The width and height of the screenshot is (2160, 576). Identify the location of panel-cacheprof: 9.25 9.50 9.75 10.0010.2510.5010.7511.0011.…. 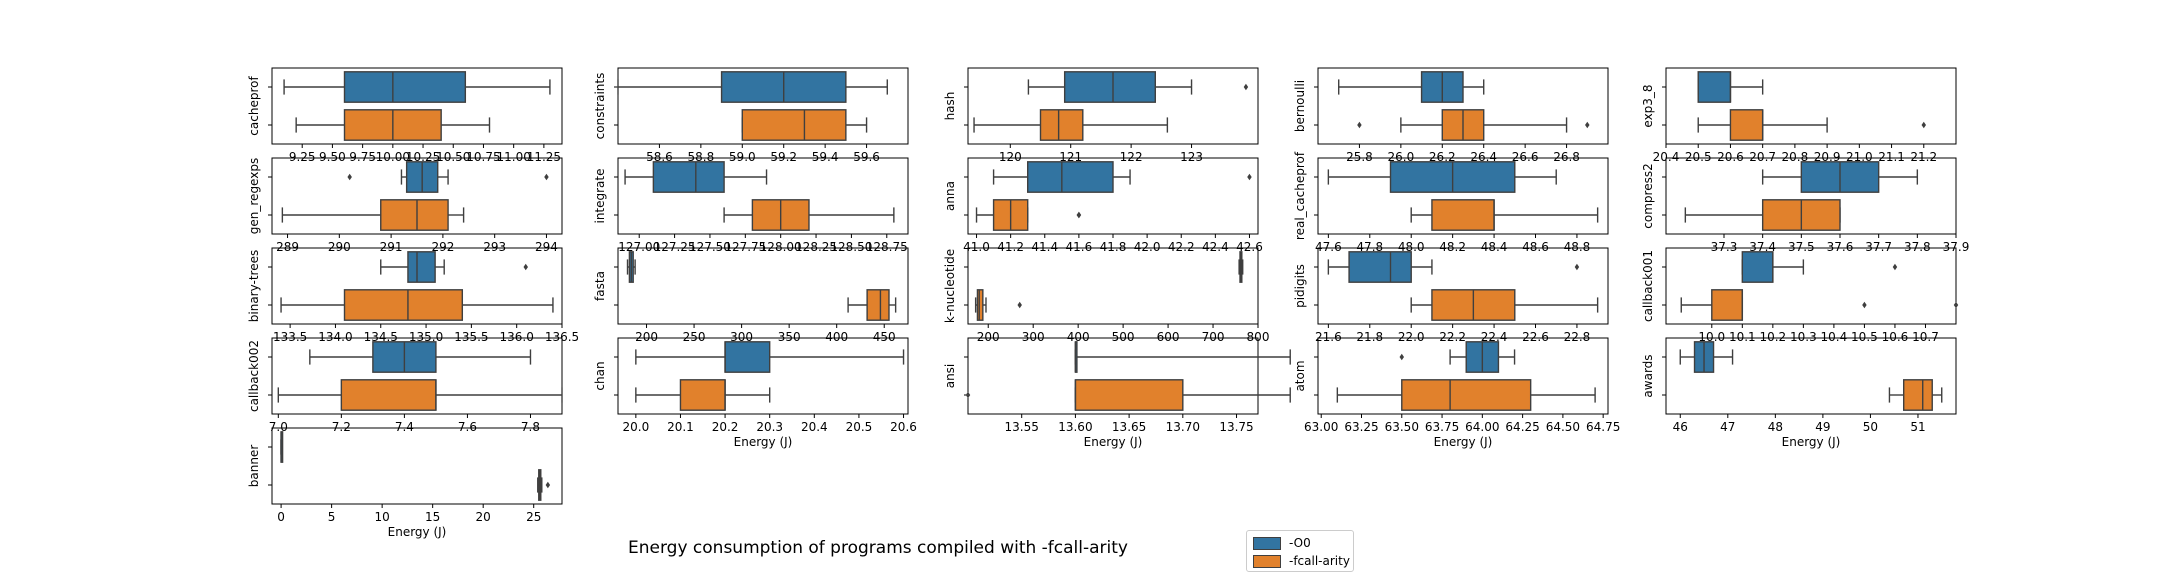
(405, 115).